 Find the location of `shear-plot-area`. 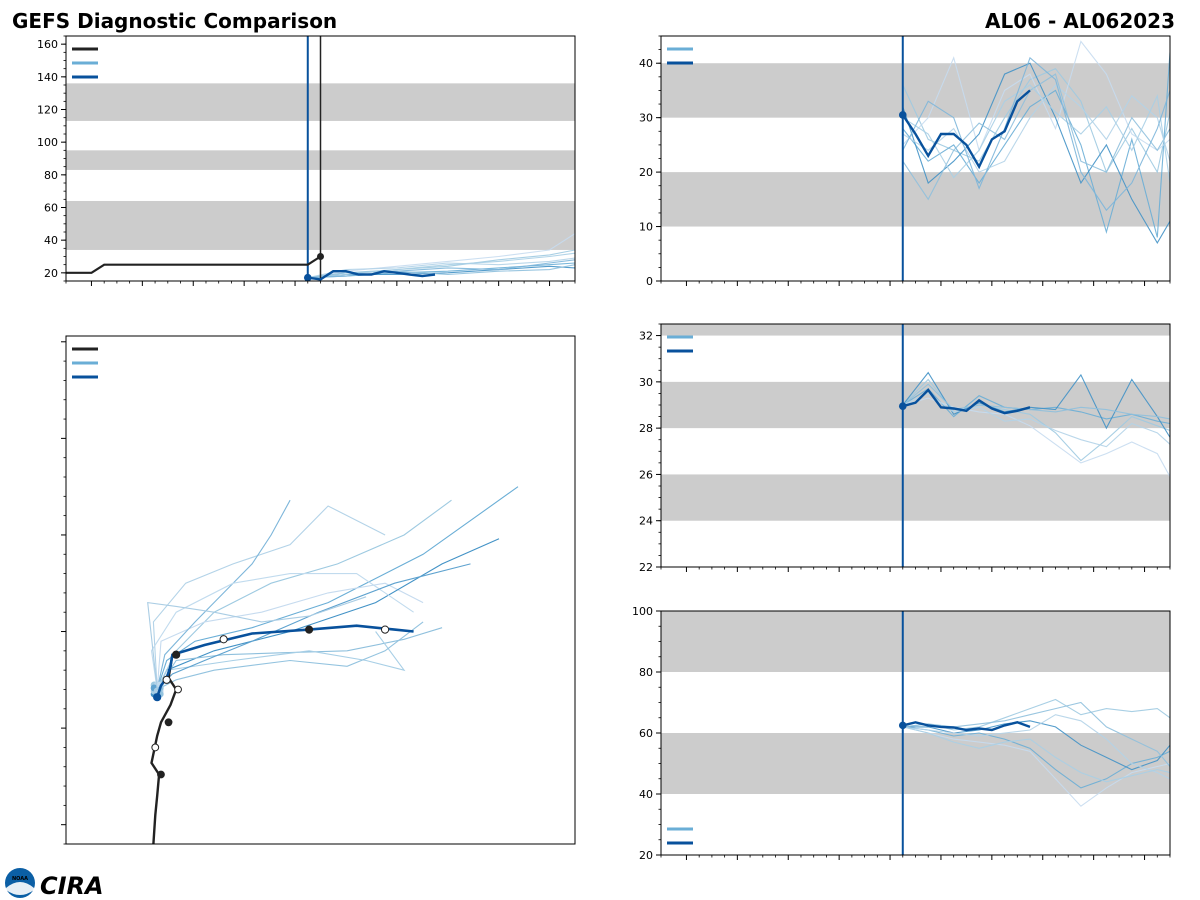

shear-plot-area is located at coordinates (1034, 158).